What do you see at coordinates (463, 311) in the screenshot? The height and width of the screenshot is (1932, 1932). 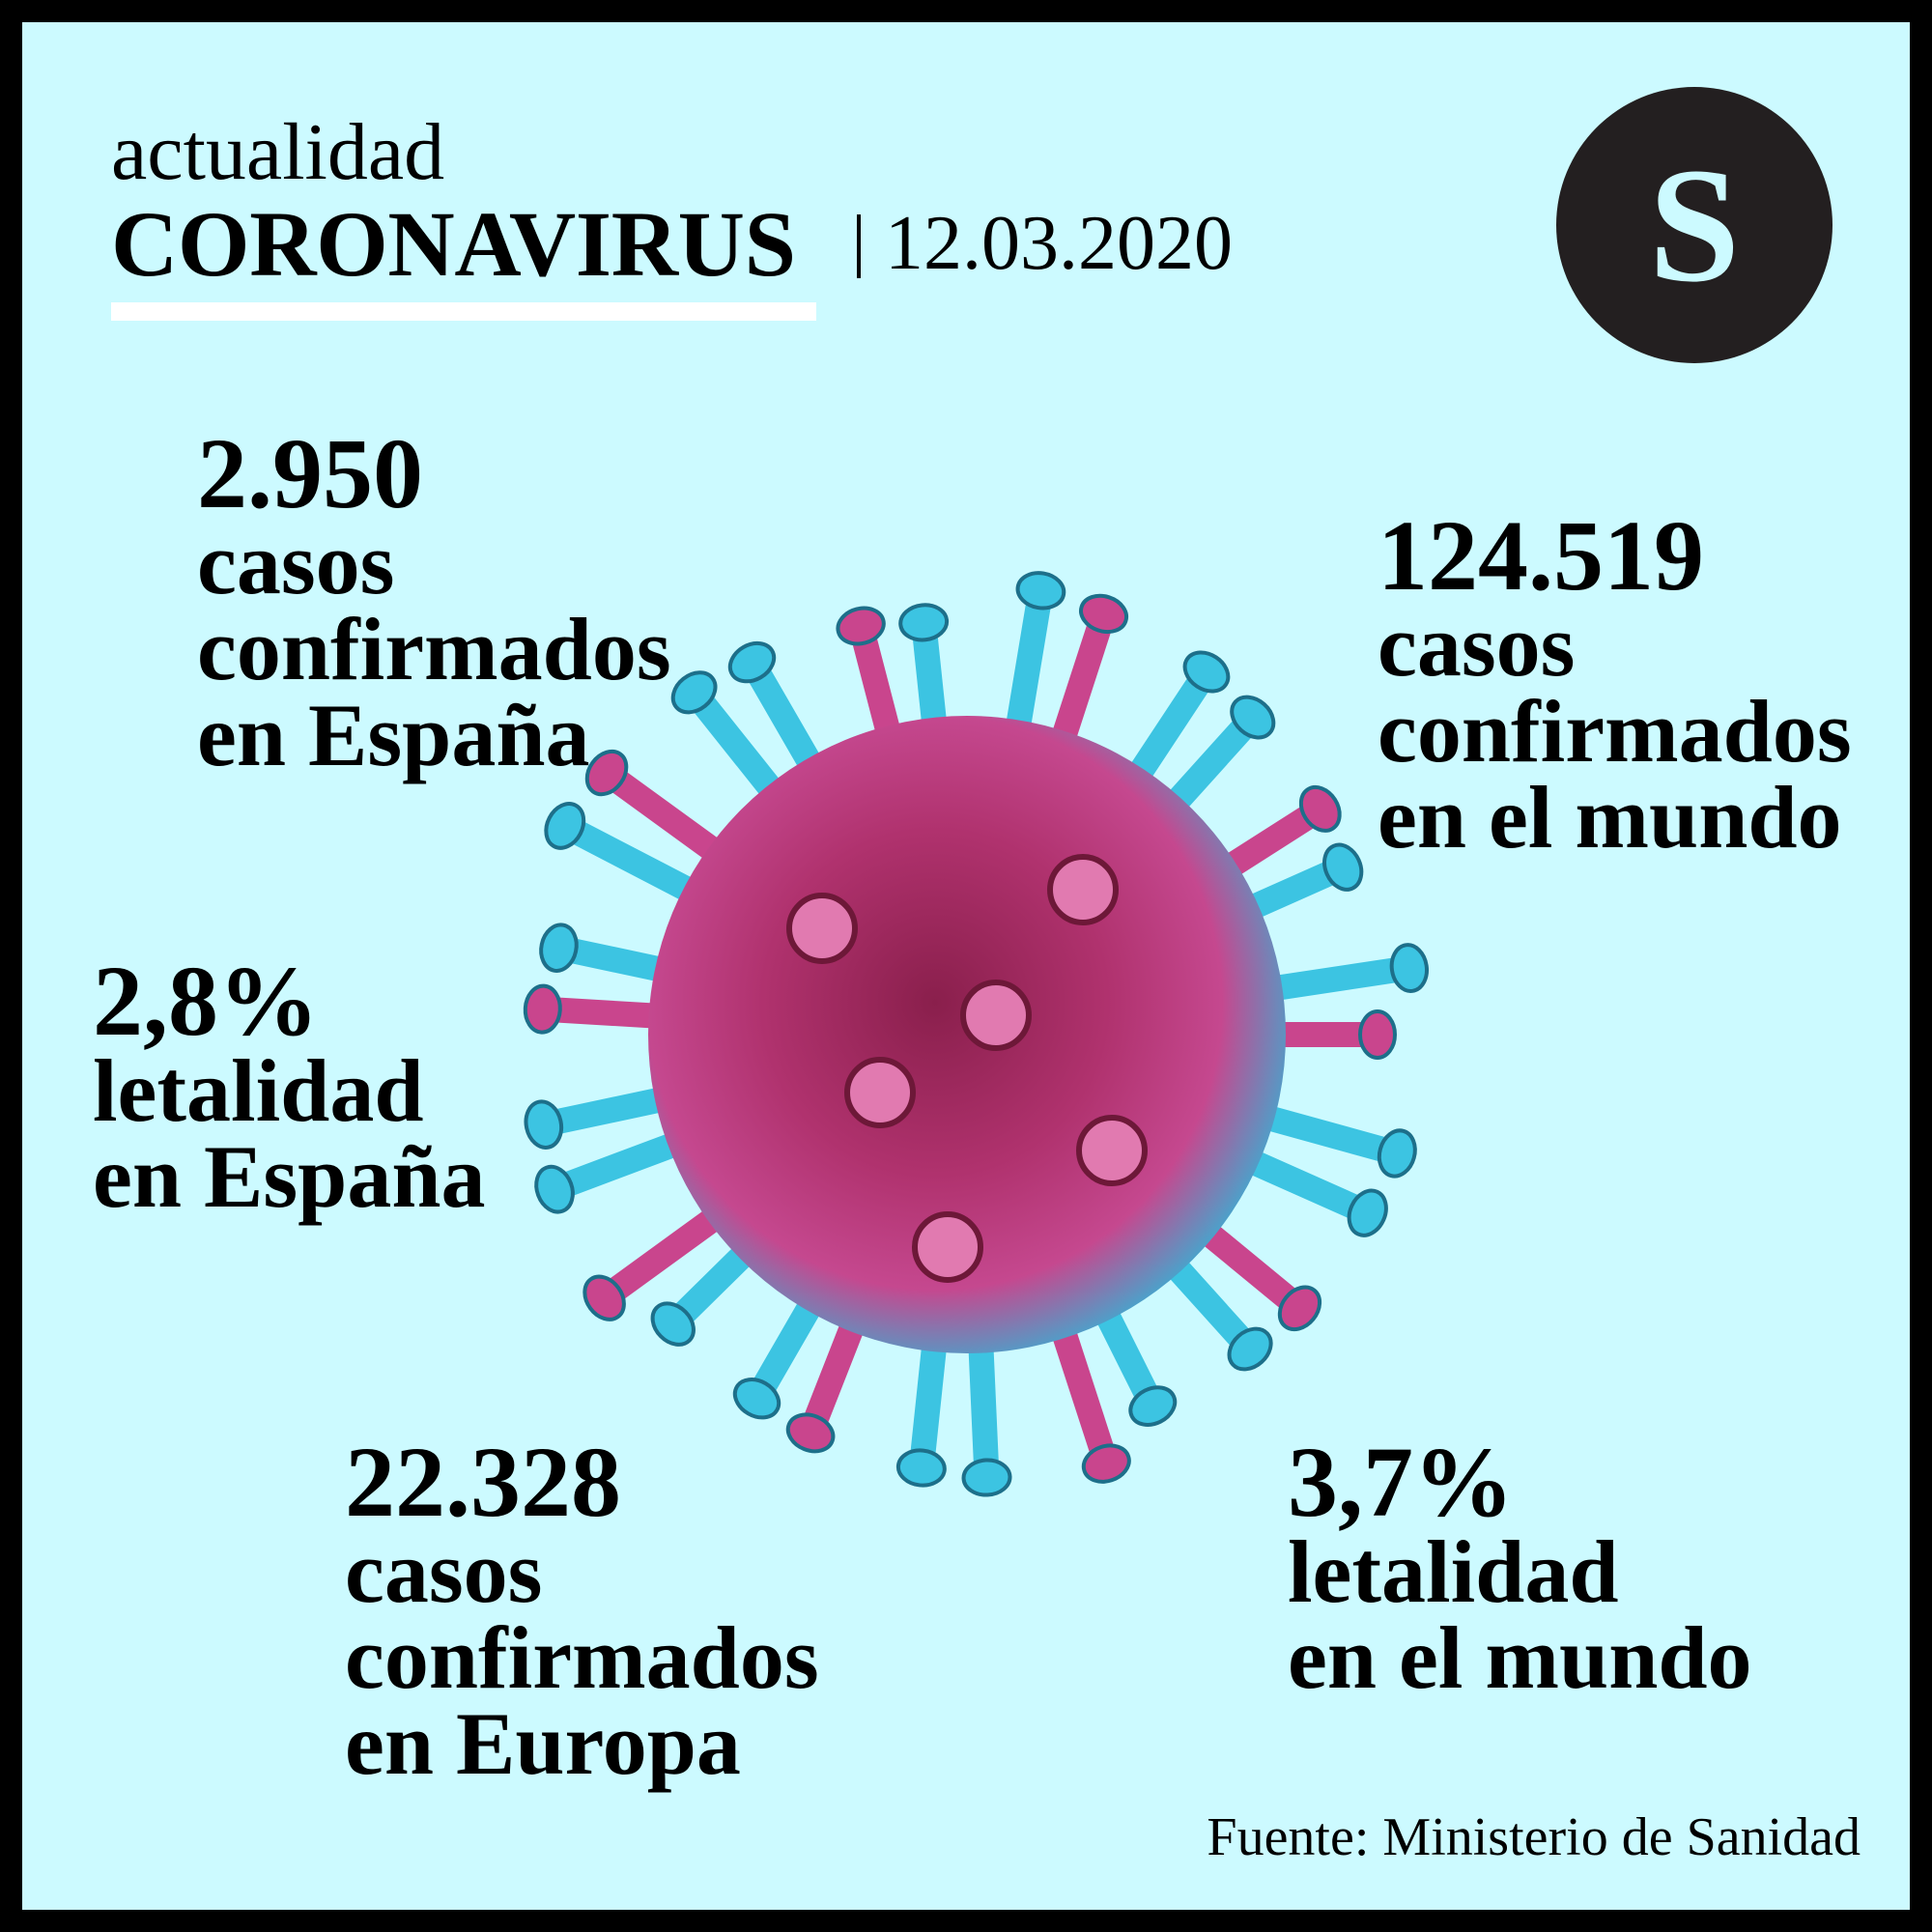 I see `title-underline` at bounding box center [463, 311].